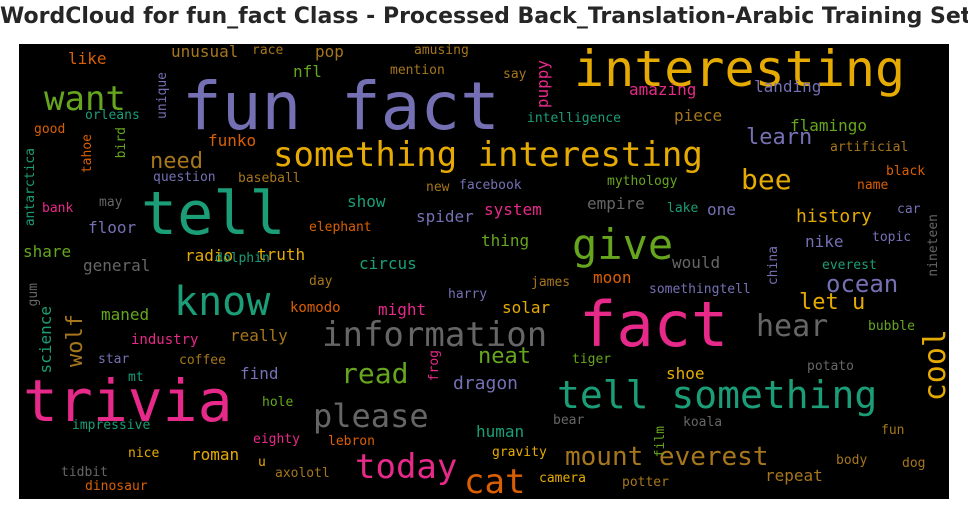  What do you see at coordinates (891, 326) in the screenshot?
I see `word-bubble: bubble` at bounding box center [891, 326].